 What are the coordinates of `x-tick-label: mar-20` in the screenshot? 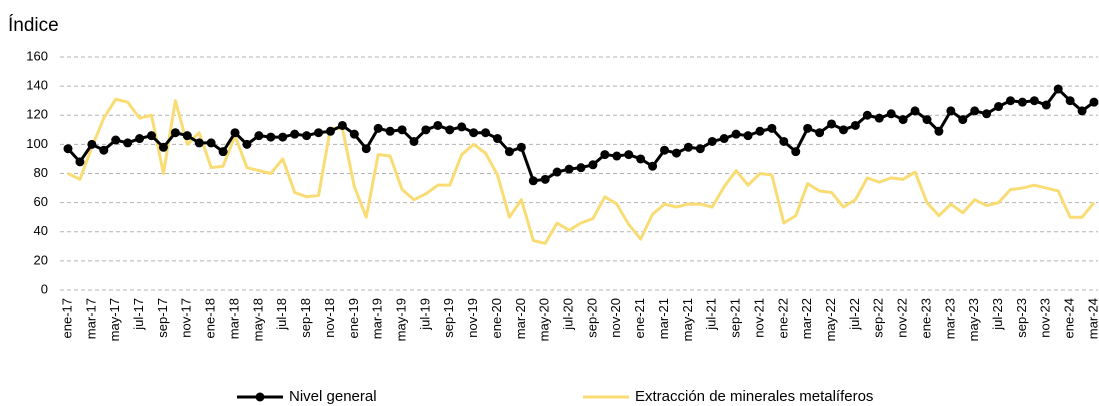 It's located at (520, 318).